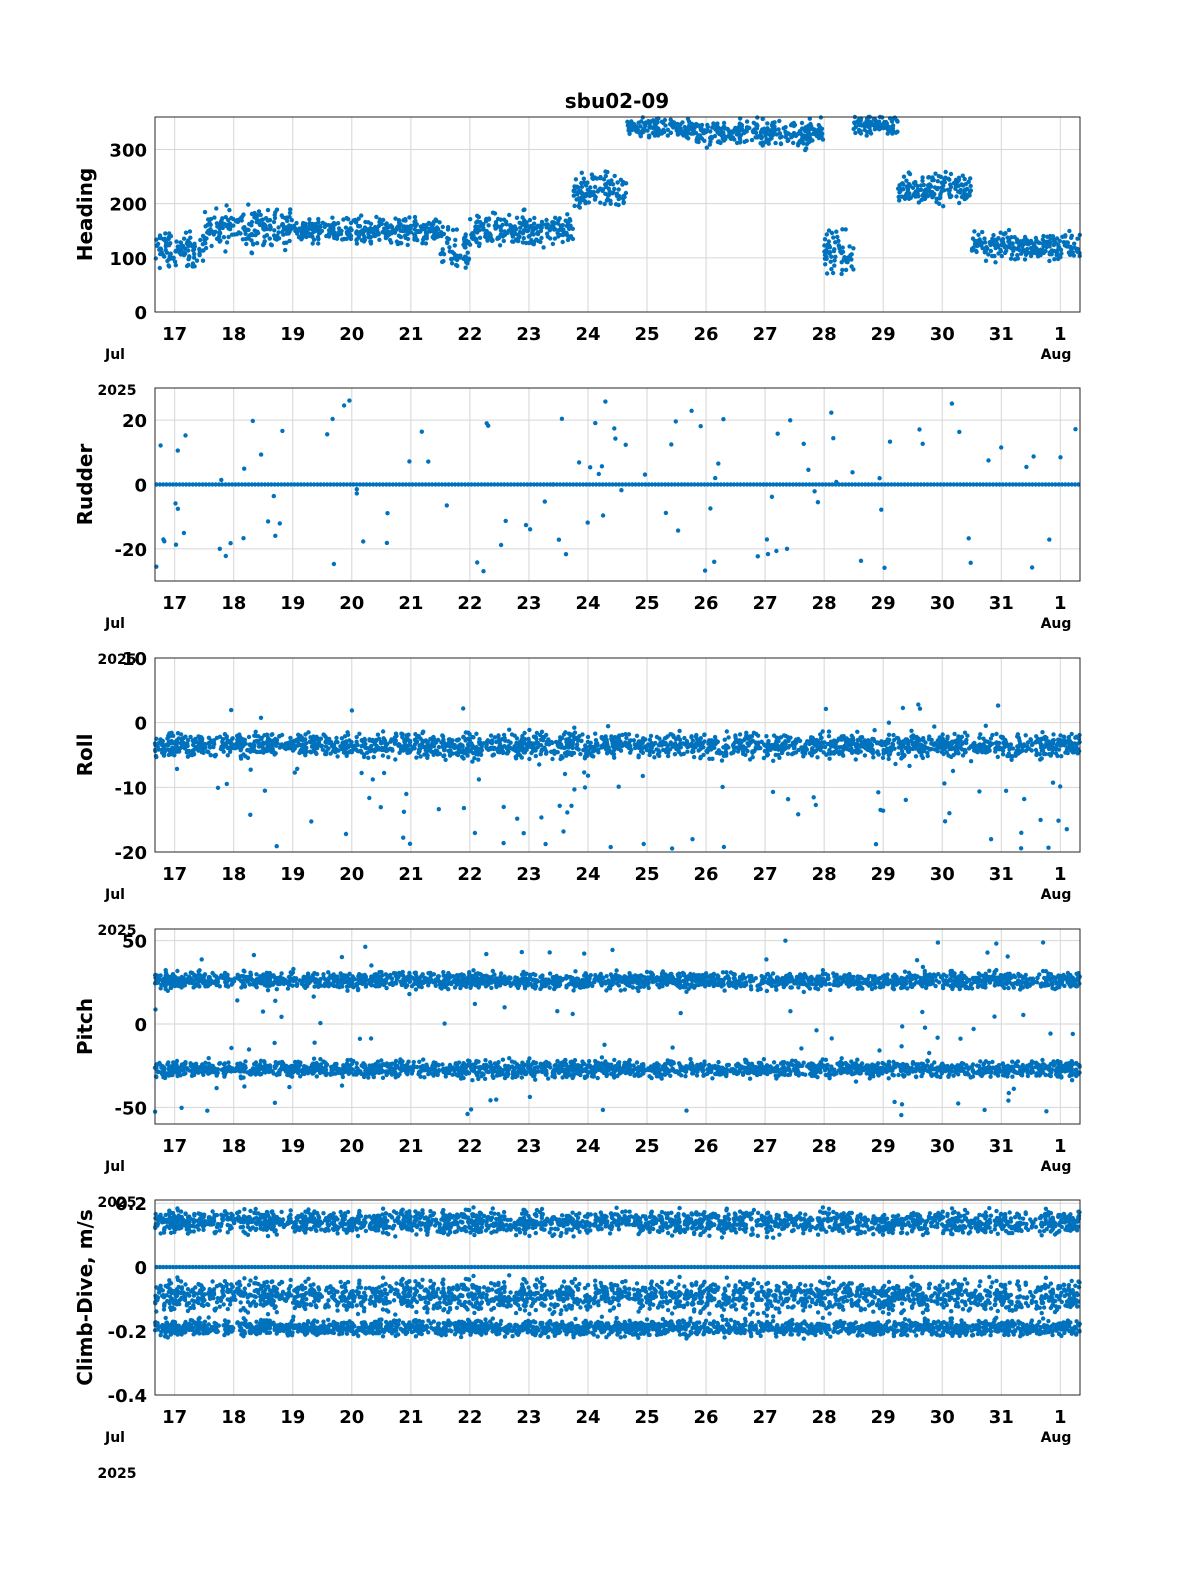  What do you see at coordinates (128, 151) in the screenshot?
I see `y-tick-label: 300` at bounding box center [128, 151].